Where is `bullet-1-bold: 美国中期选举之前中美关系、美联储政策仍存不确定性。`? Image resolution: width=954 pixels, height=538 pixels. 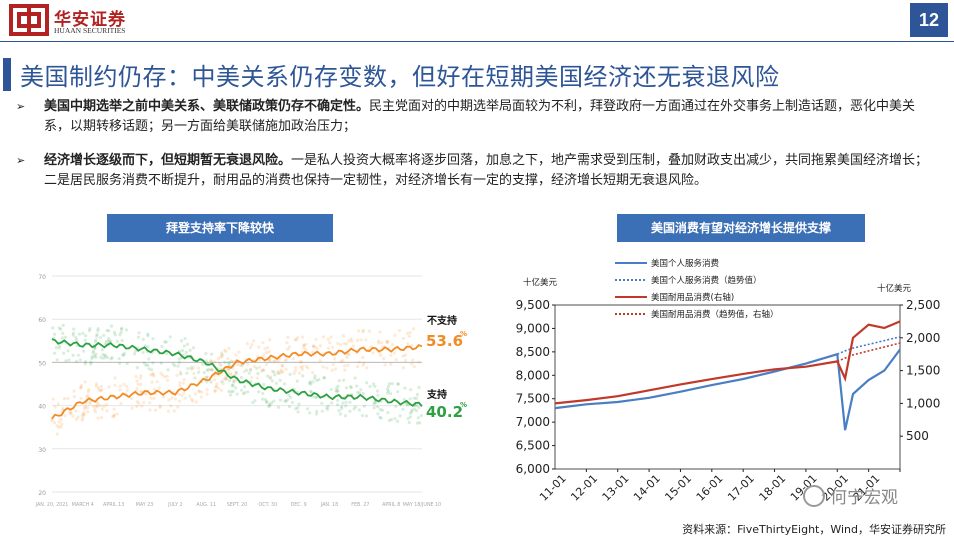
bullet-1-bold: 美国中期选举之前中美关系、美联储政策仍存不确定性。 is located at coordinates (207, 106).